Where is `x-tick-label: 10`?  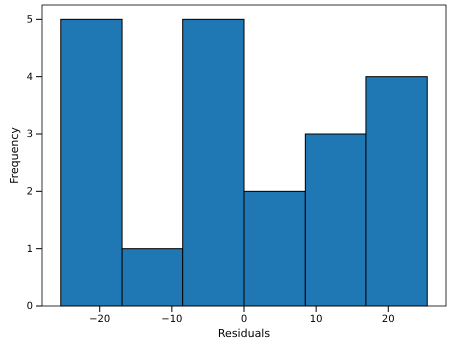 x-tick-label: 10 is located at coordinates (316, 320).